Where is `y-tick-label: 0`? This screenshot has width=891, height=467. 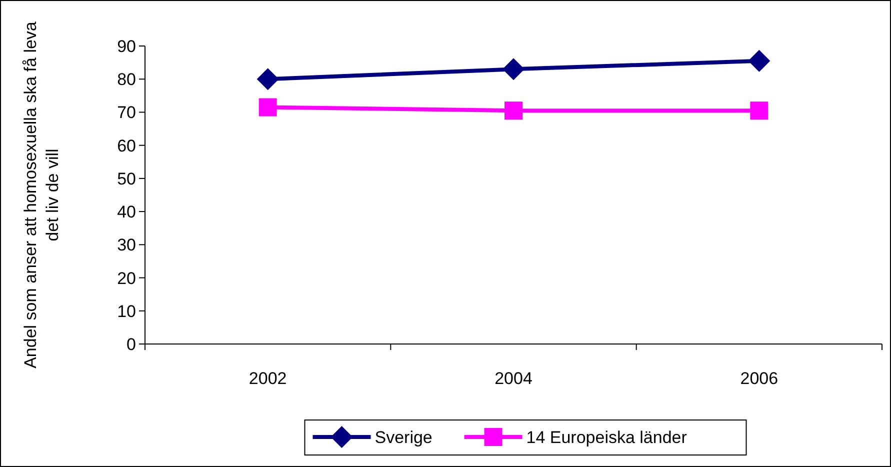 y-tick-label: 0 is located at coordinates (131, 344).